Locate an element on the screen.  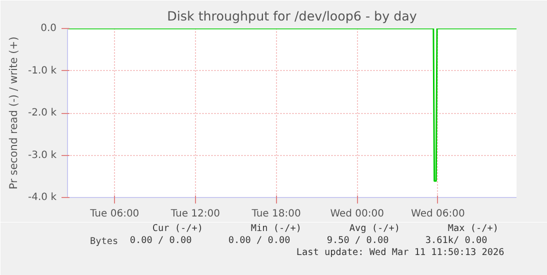
text: Max (-/+) is located at coordinates (473, 228).